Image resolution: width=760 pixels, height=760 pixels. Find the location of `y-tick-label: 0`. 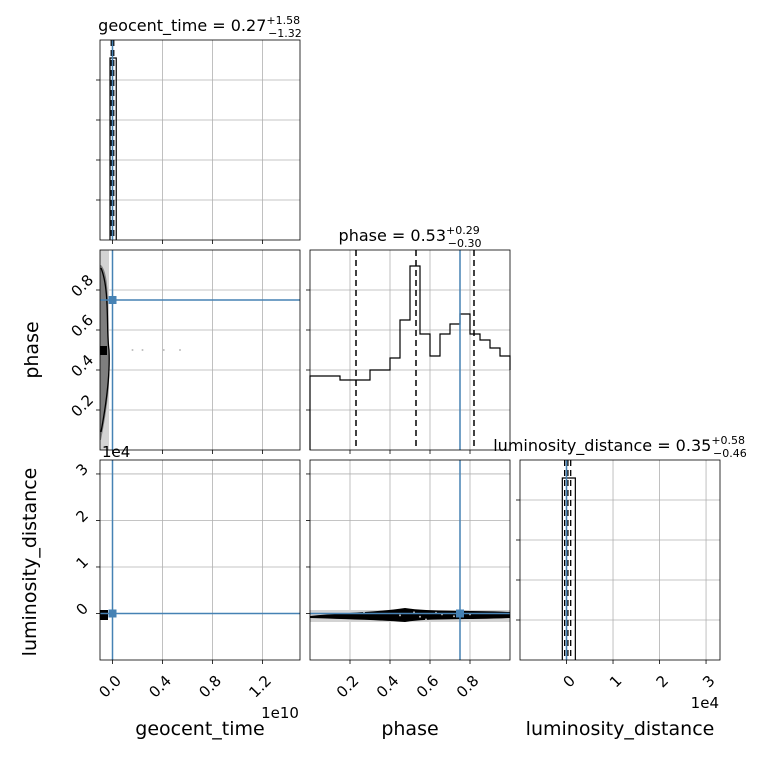

y-tick-label: 0 is located at coordinates (82, 609).